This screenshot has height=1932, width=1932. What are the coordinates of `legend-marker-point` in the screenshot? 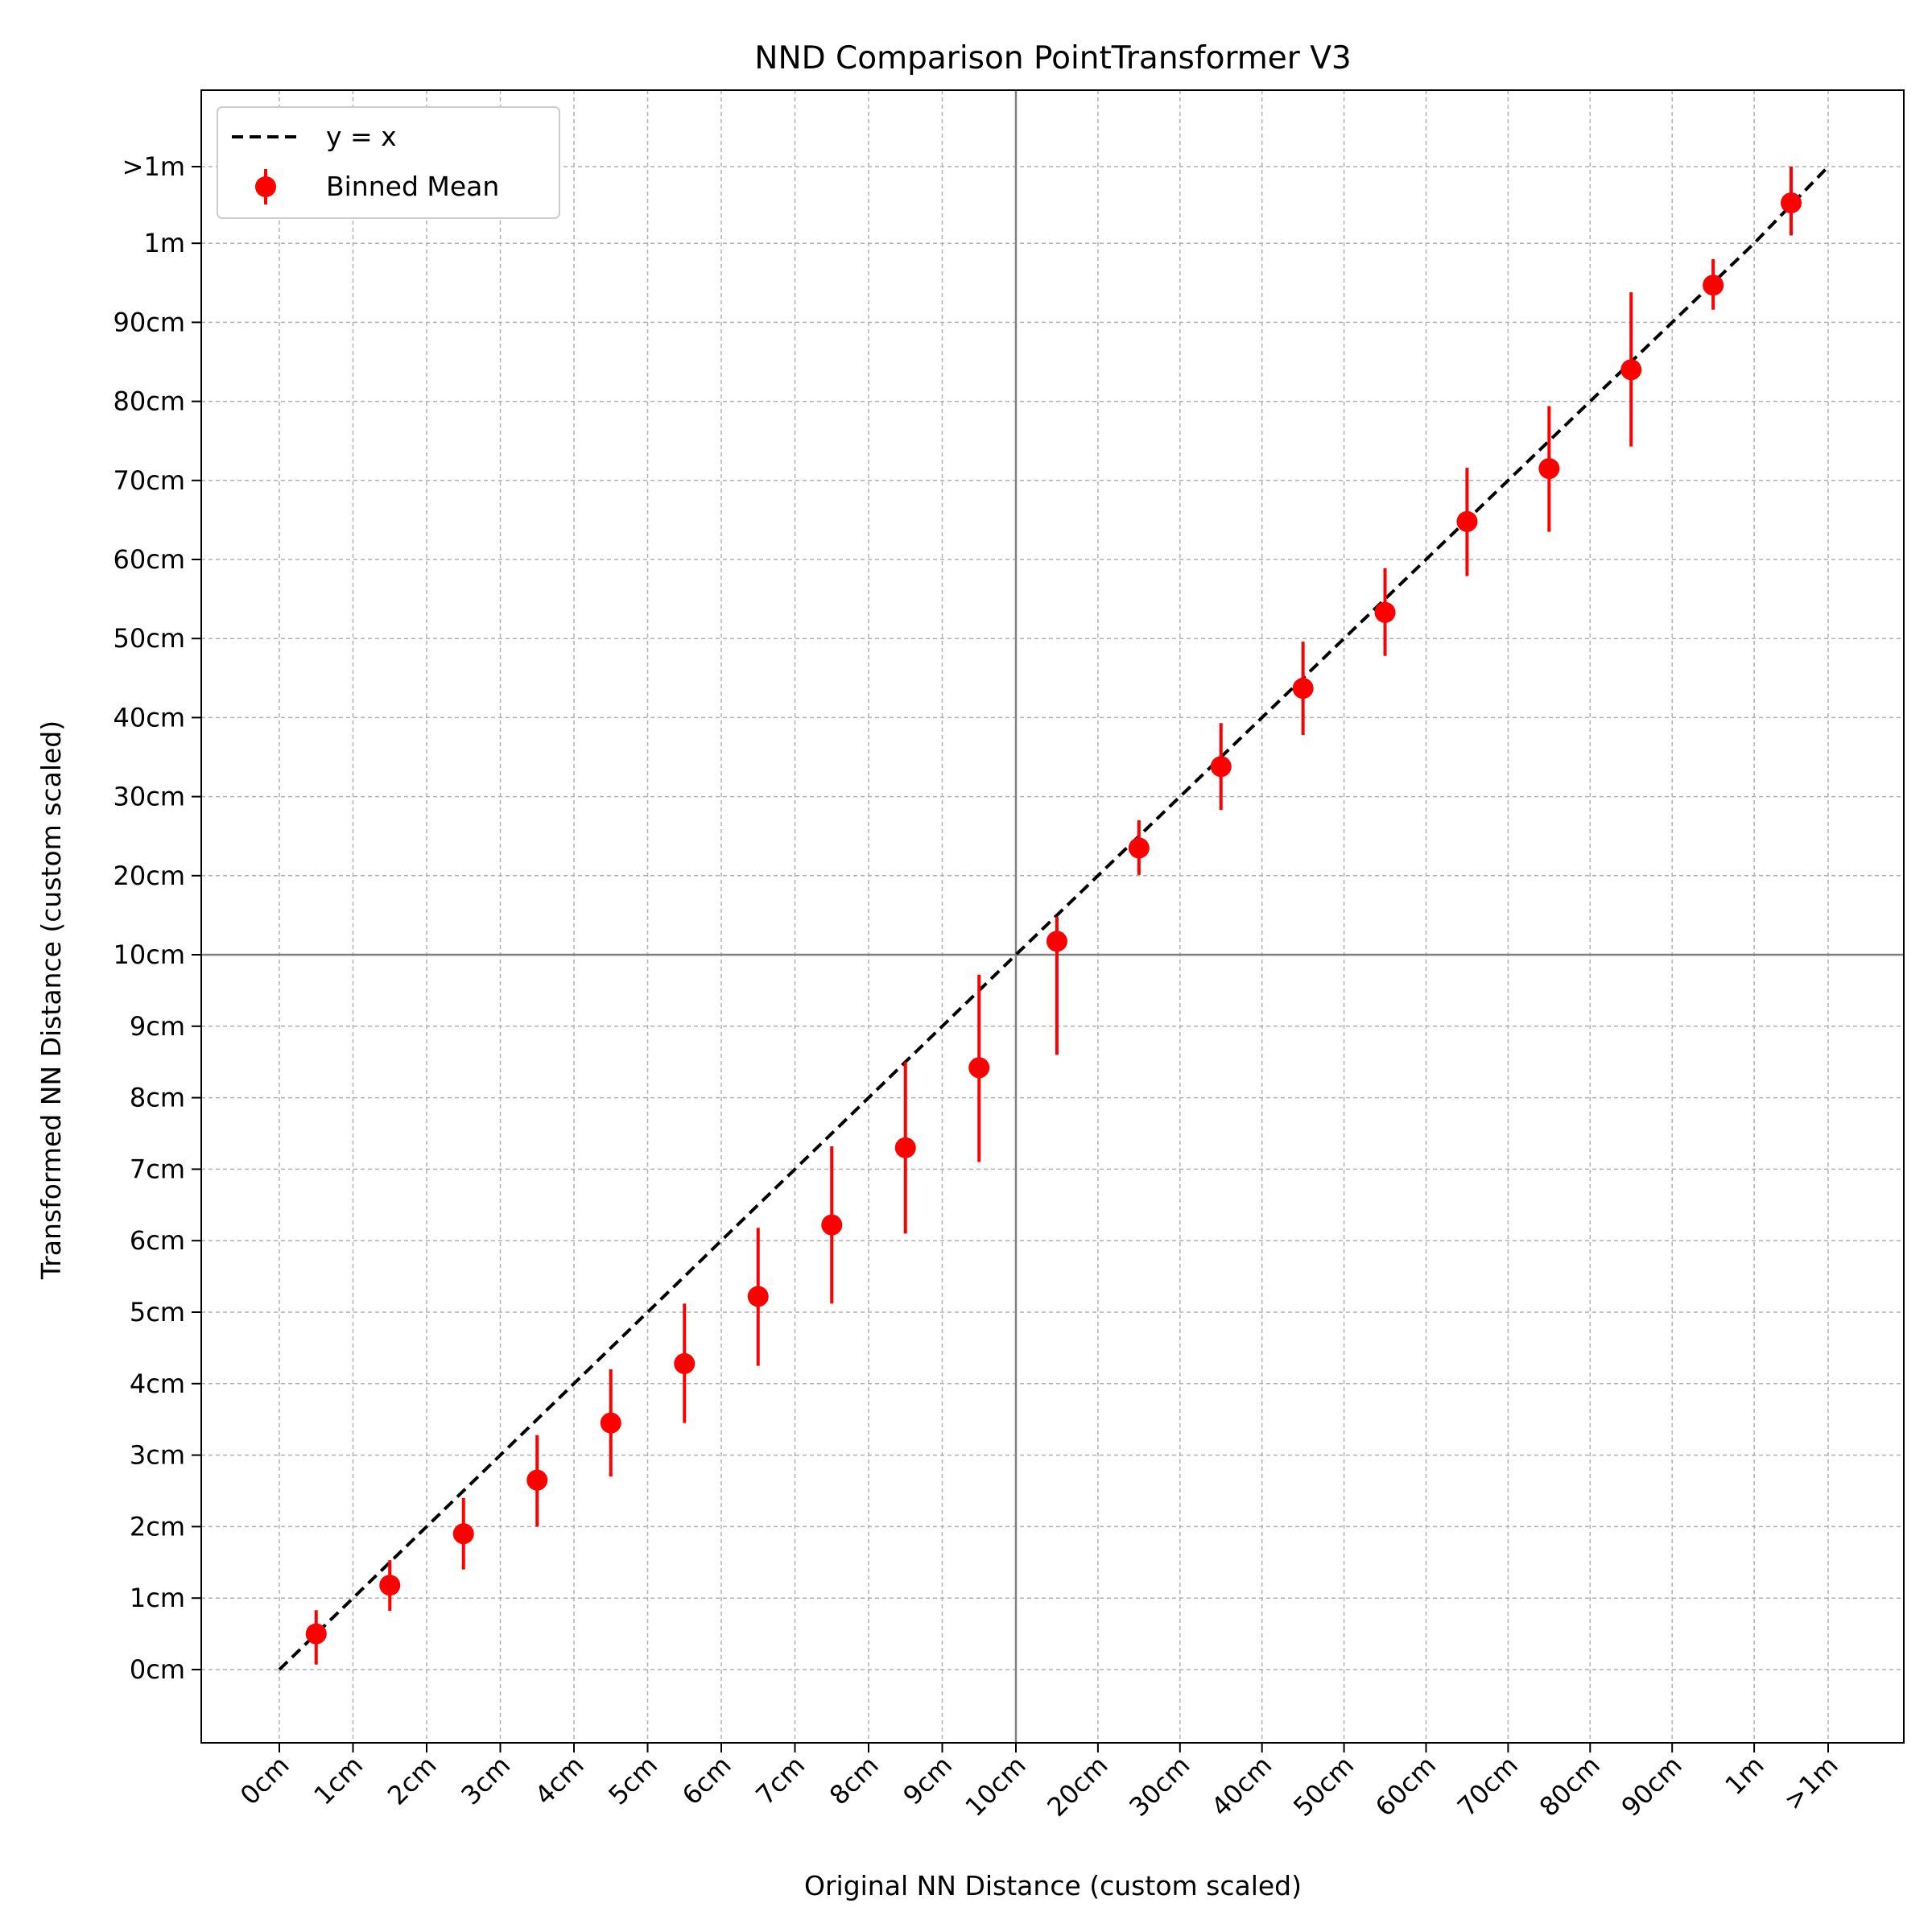 It's located at (265, 186).